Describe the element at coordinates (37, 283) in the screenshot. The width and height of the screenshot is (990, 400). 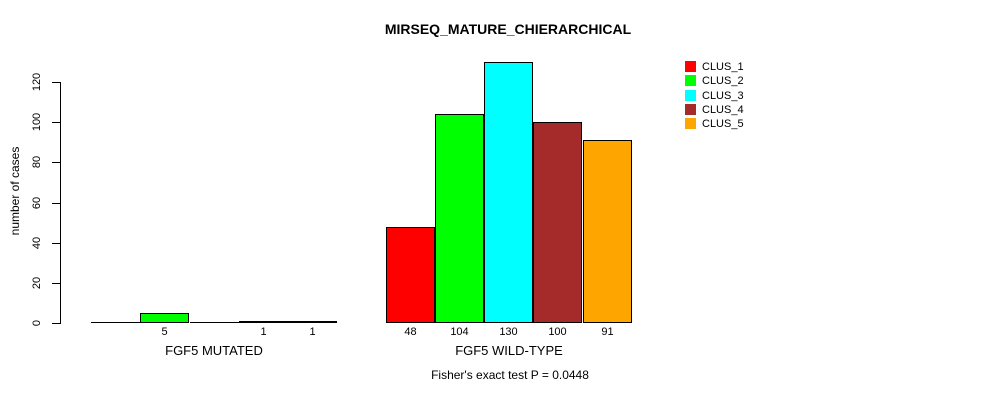
I see `y-tick-label: 20` at that location.